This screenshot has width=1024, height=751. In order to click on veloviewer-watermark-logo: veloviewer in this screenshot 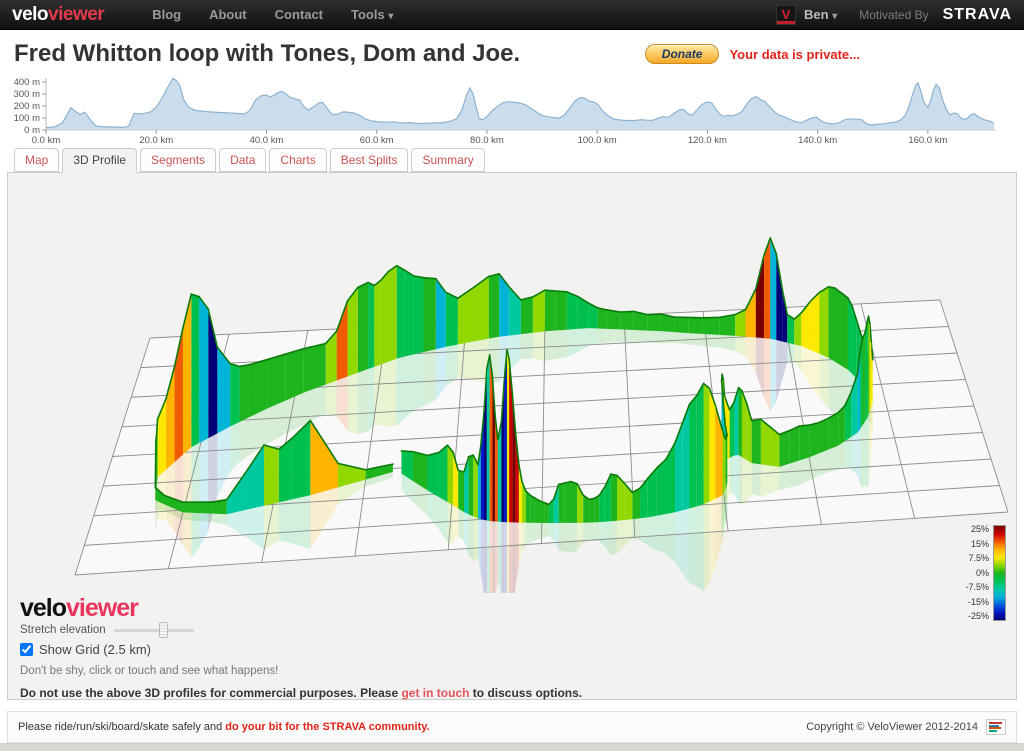, I will do `click(512, 608)`.